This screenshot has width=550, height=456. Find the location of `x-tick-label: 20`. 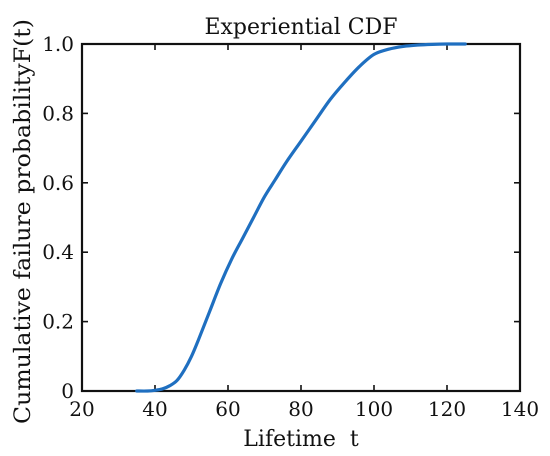

x-tick-label: 20 is located at coordinates (81, 409).